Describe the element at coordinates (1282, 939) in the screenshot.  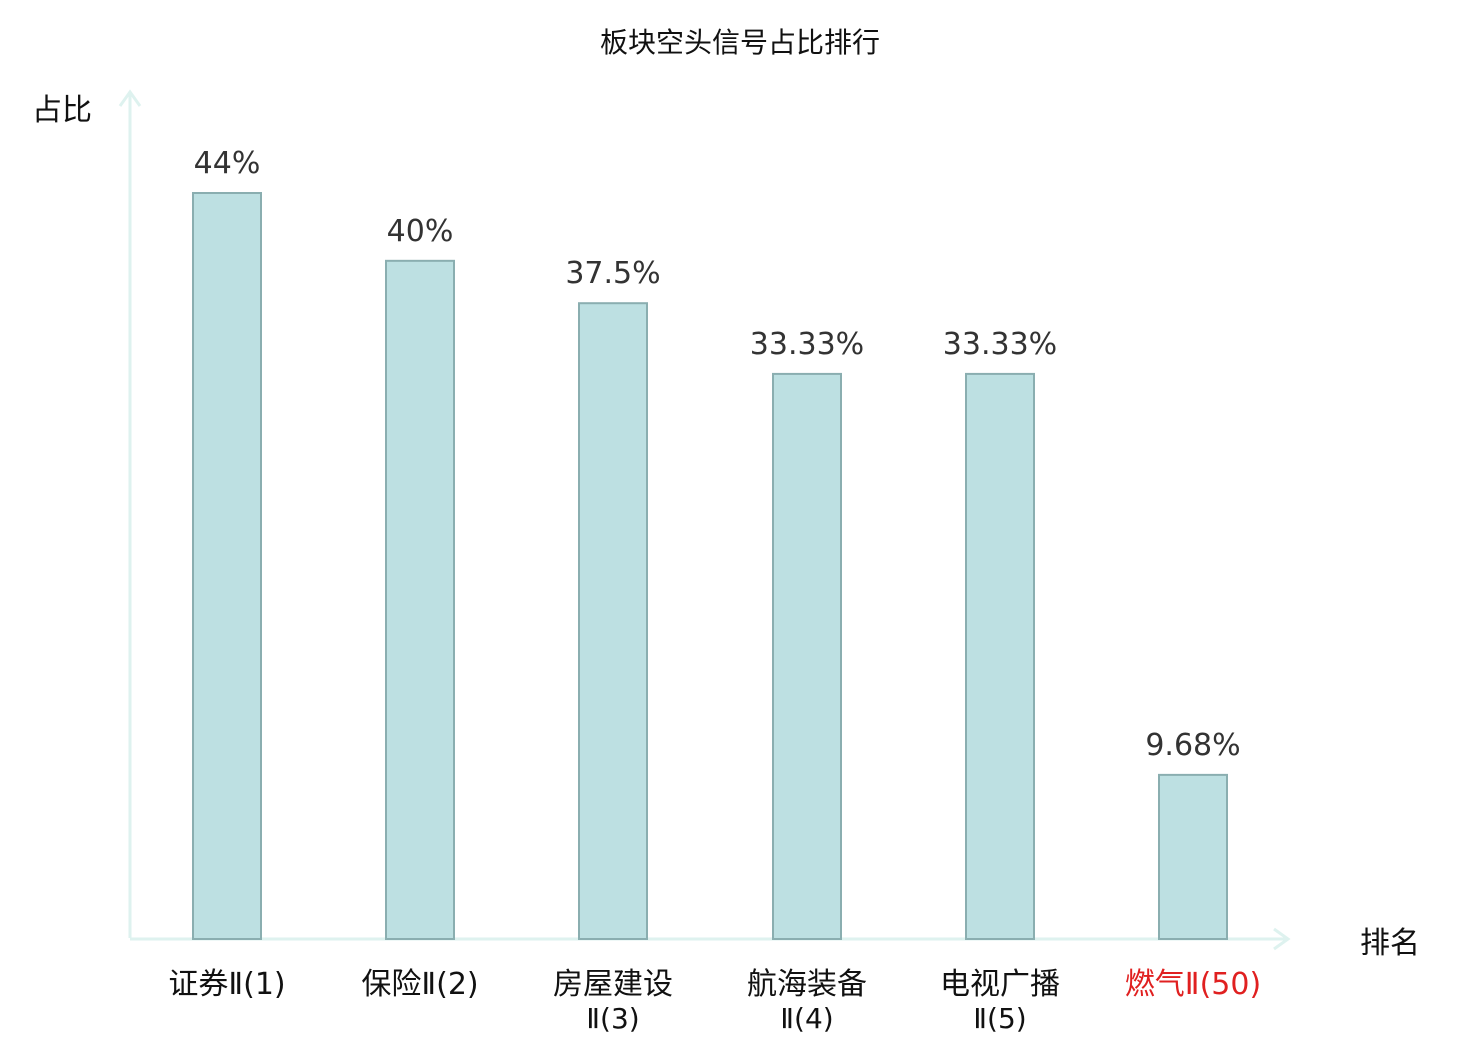
I see `x-axis-arrow-icon` at that location.